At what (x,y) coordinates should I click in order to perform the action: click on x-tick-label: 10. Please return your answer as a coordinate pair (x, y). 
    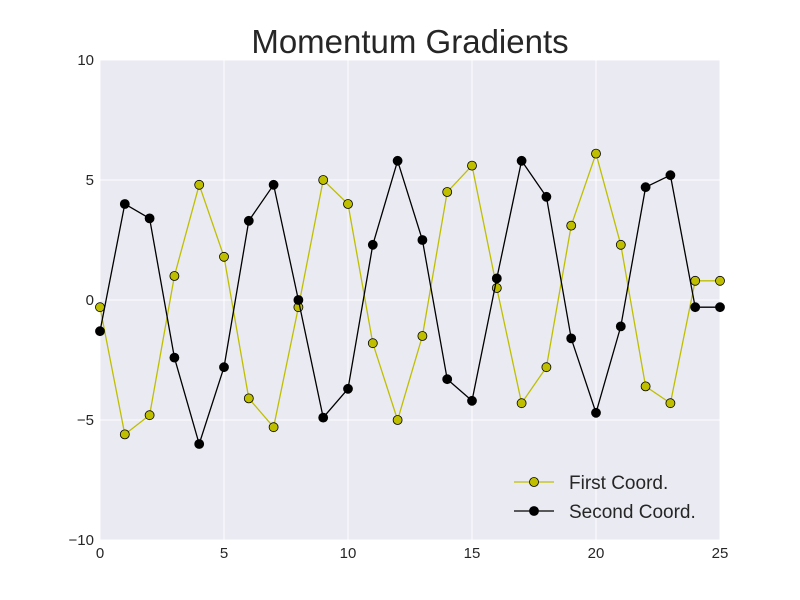
    Looking at the image, I should click on (348, 553).